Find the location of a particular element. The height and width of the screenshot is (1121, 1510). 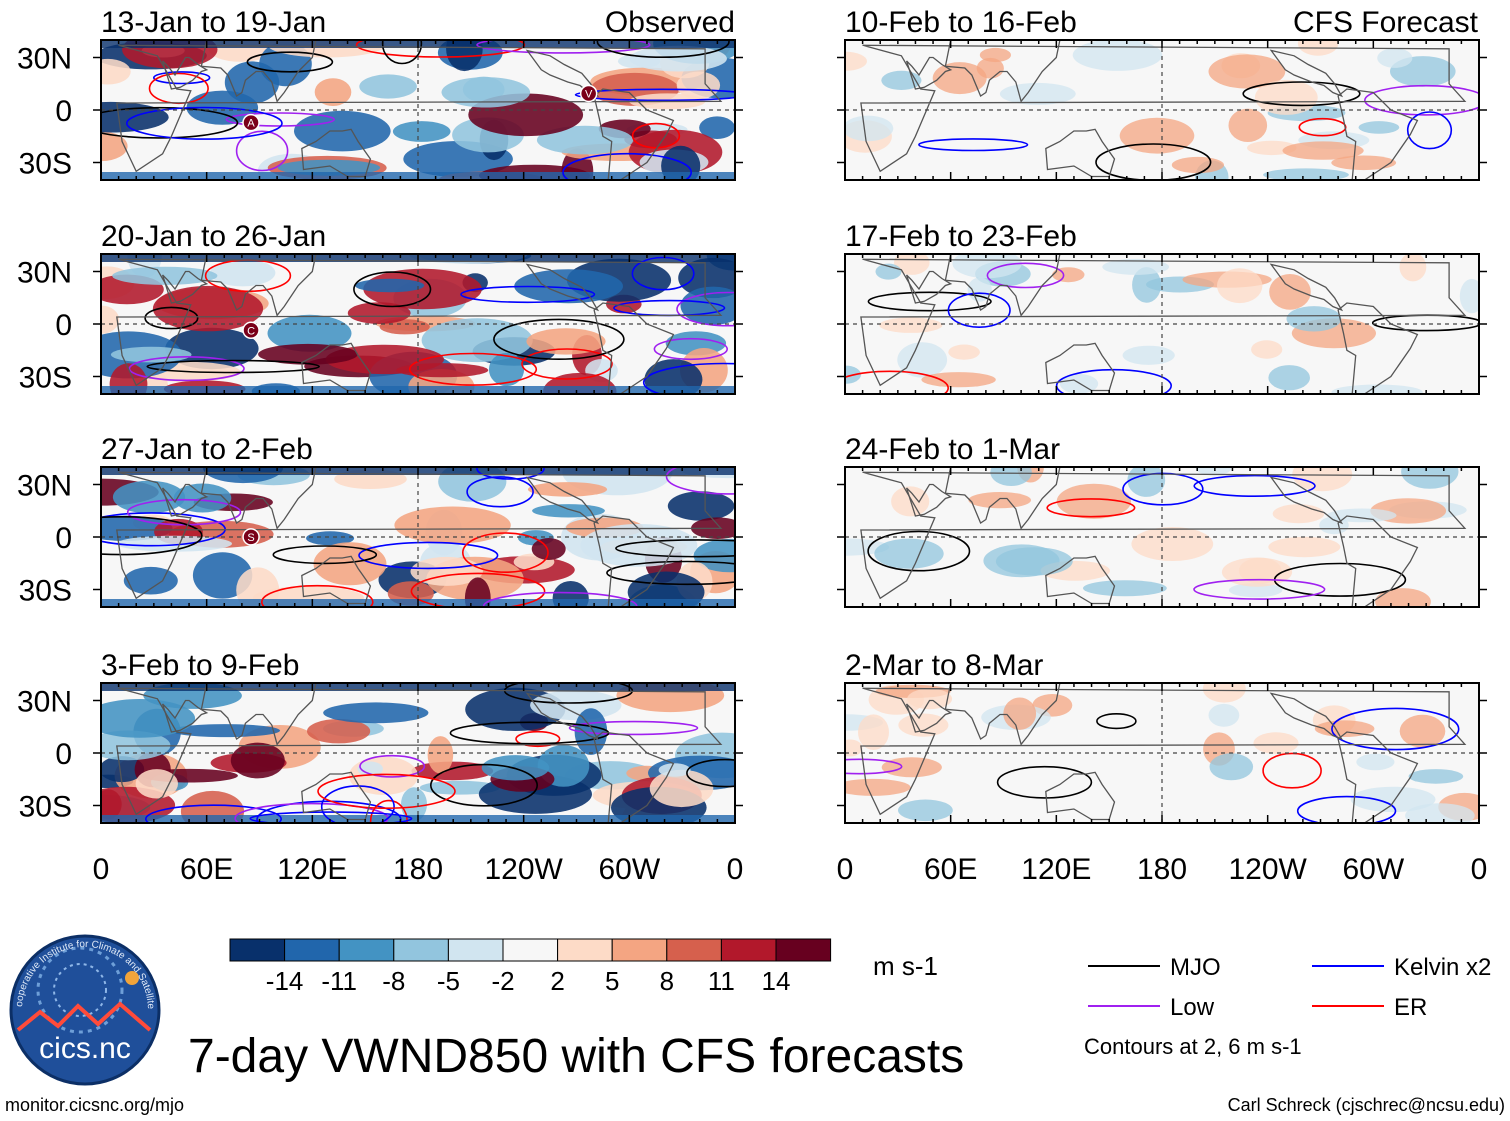

storm-marker-label: C is located at coordinates (251, 331).